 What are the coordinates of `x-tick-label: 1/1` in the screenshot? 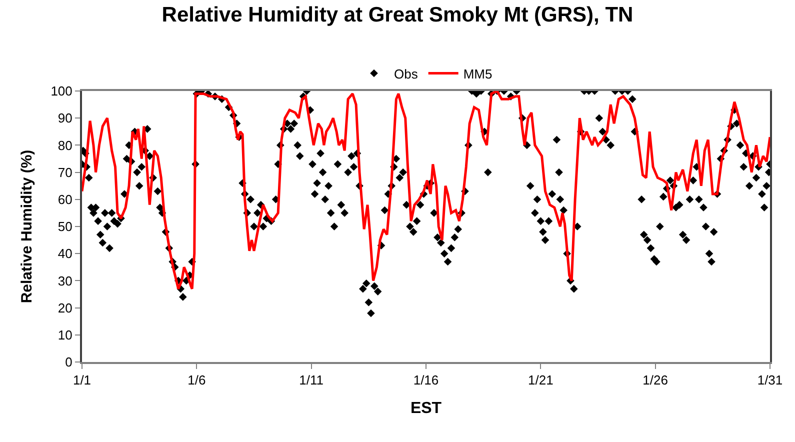 It's located at (82, 380).